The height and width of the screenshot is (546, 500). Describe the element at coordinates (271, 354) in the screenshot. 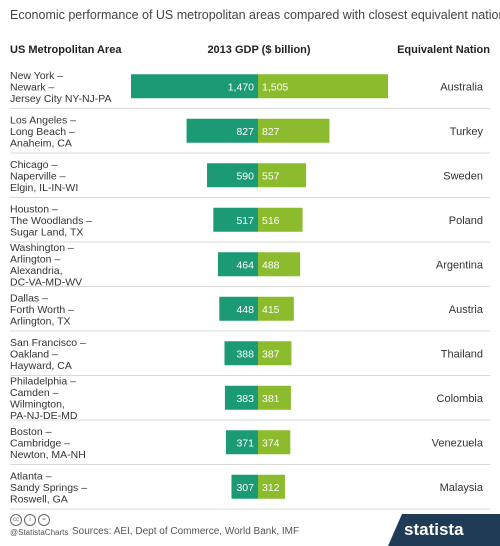

I see `nation-gdp-value: 387` at that location.